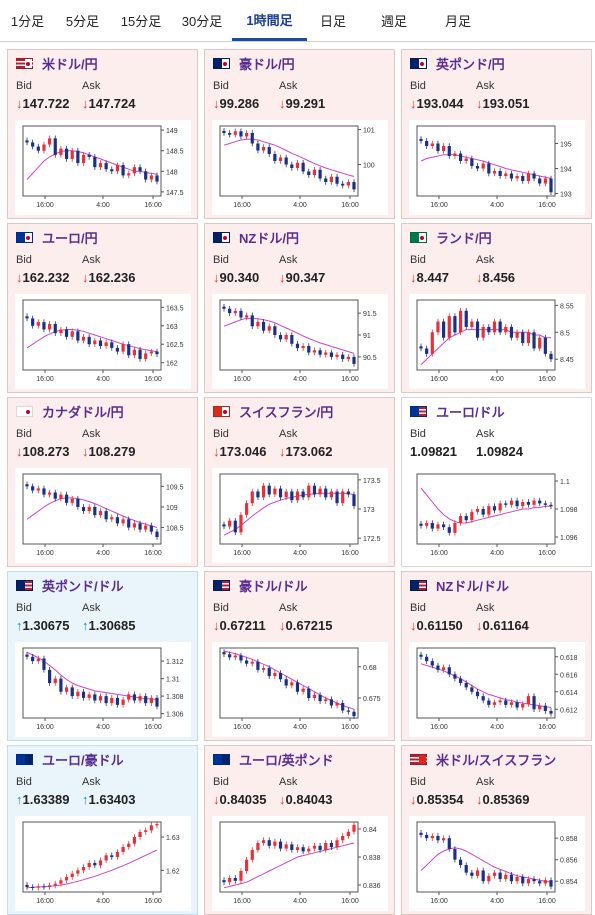 This screenshot has height=915, width=595. I want to click on pair-name: ランド/円, so click(464, 238).